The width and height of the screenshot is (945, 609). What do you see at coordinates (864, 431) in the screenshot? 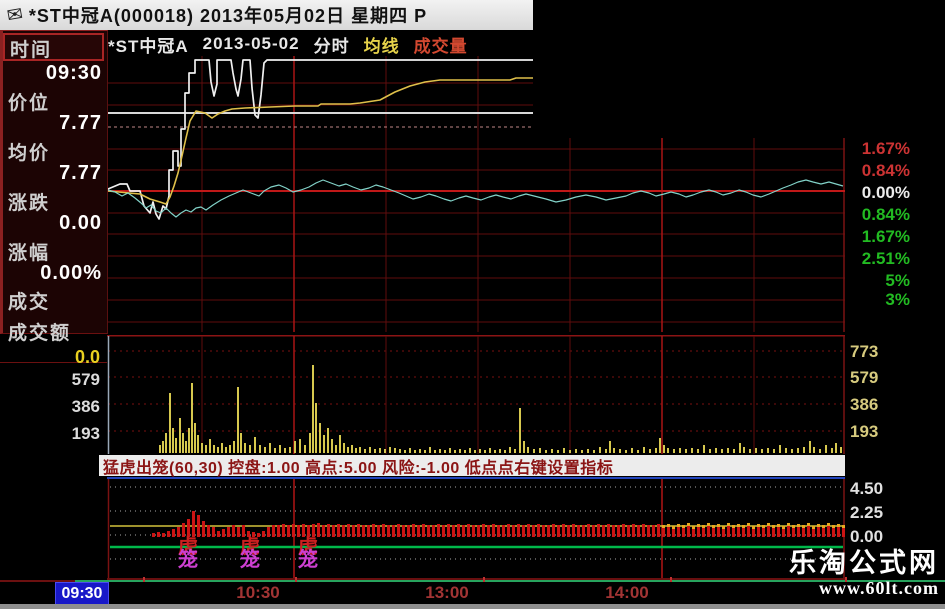
I see `vol-axis-right-tick: 193` at bounding box center [864, 431].